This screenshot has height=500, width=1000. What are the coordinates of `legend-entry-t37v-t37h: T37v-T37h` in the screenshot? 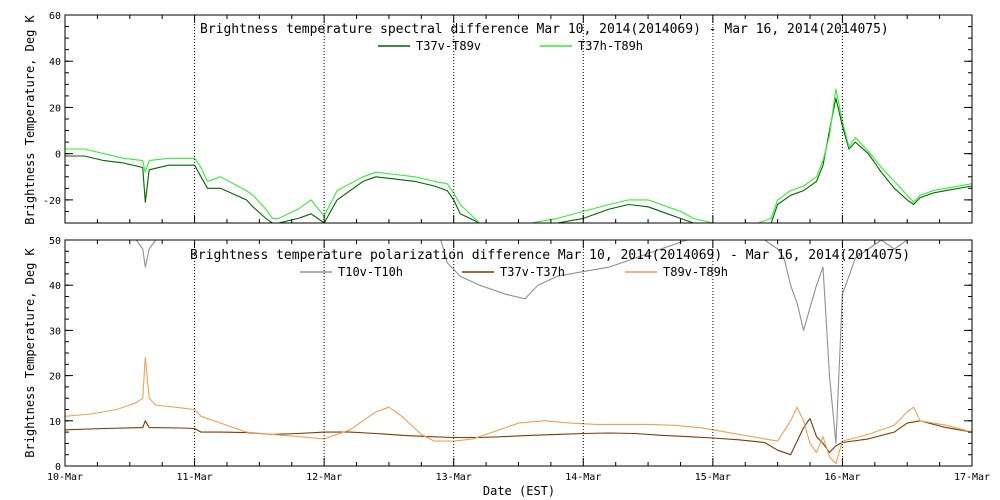 It's located at (513, 272).